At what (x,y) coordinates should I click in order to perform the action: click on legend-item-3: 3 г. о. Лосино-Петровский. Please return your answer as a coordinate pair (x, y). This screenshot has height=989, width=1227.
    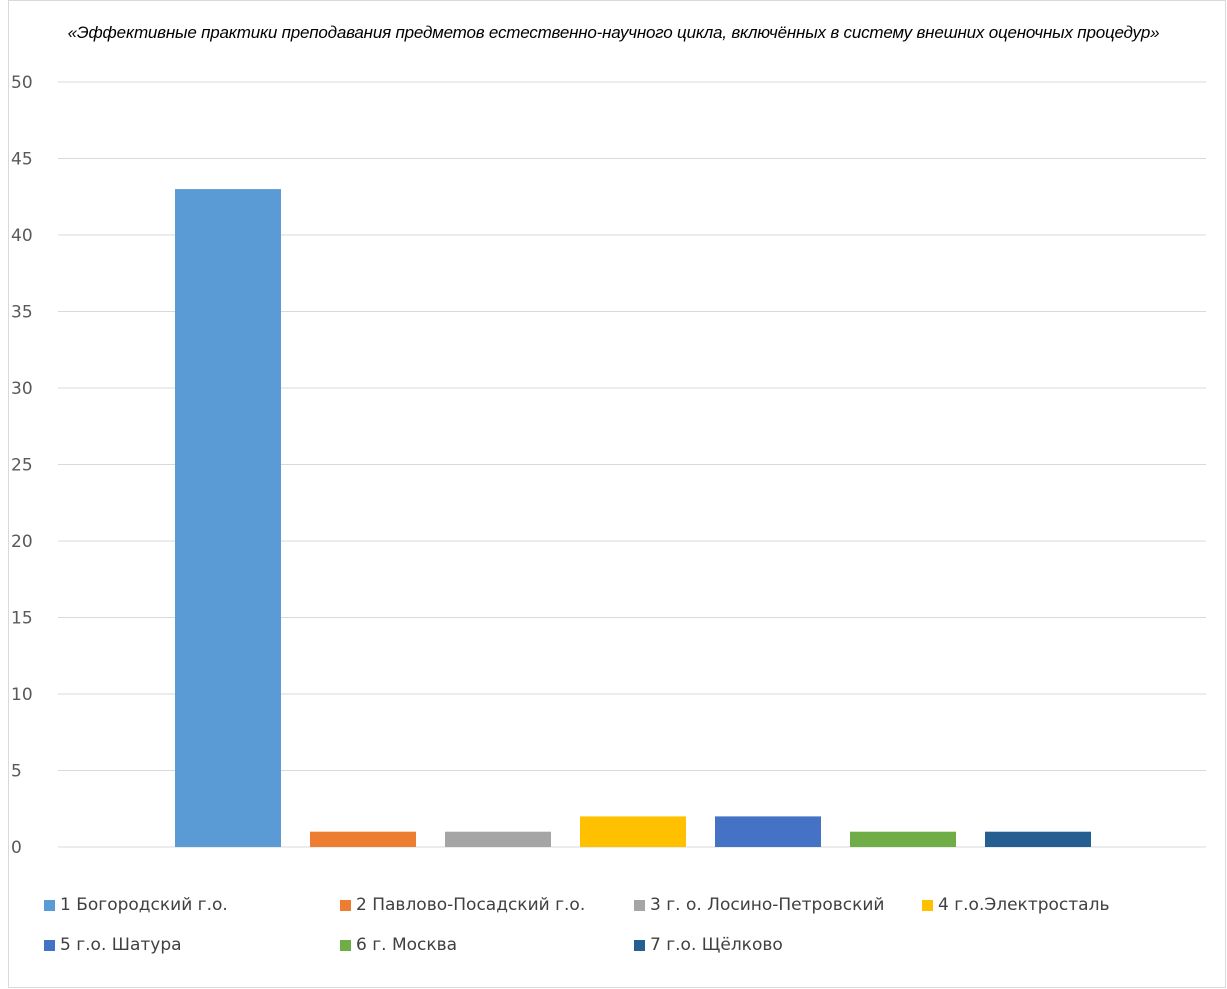
    Looking at the image, I should click on (759, 905).